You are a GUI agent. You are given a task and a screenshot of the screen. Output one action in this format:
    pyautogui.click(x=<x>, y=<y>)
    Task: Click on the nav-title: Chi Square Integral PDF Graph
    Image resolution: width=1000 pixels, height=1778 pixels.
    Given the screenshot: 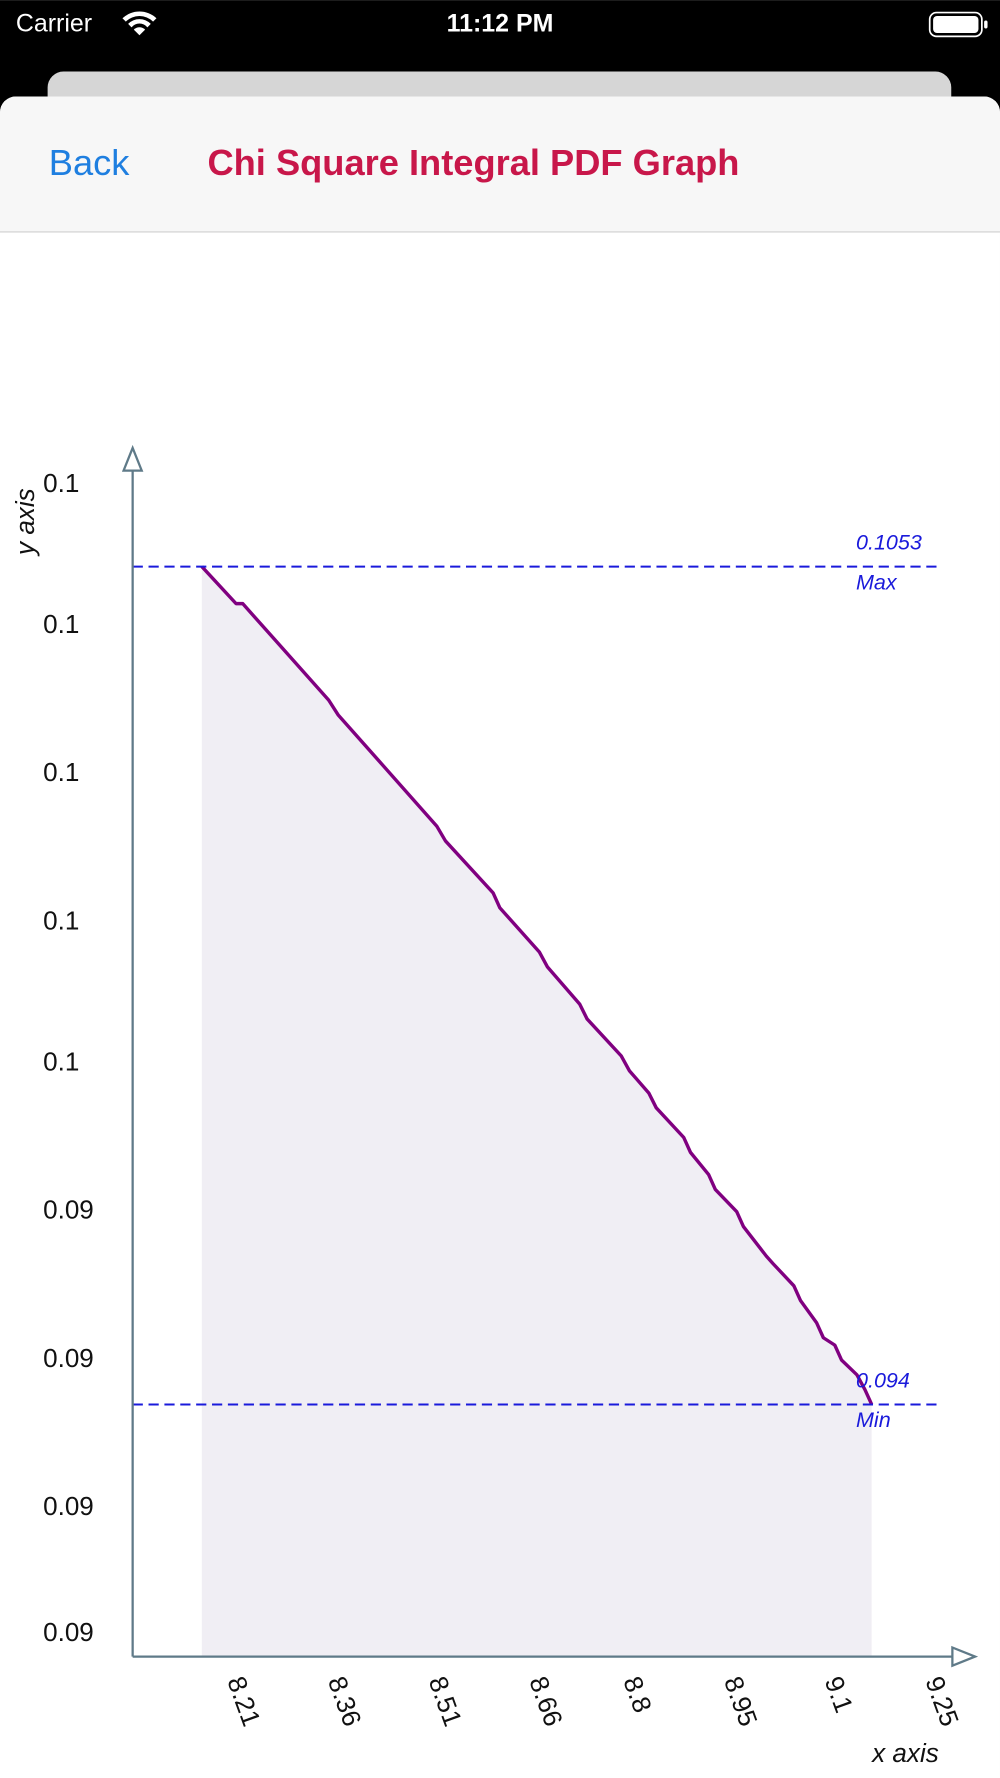 What is the action you would take?
    pyautogui.click(x=473, y=162)
    